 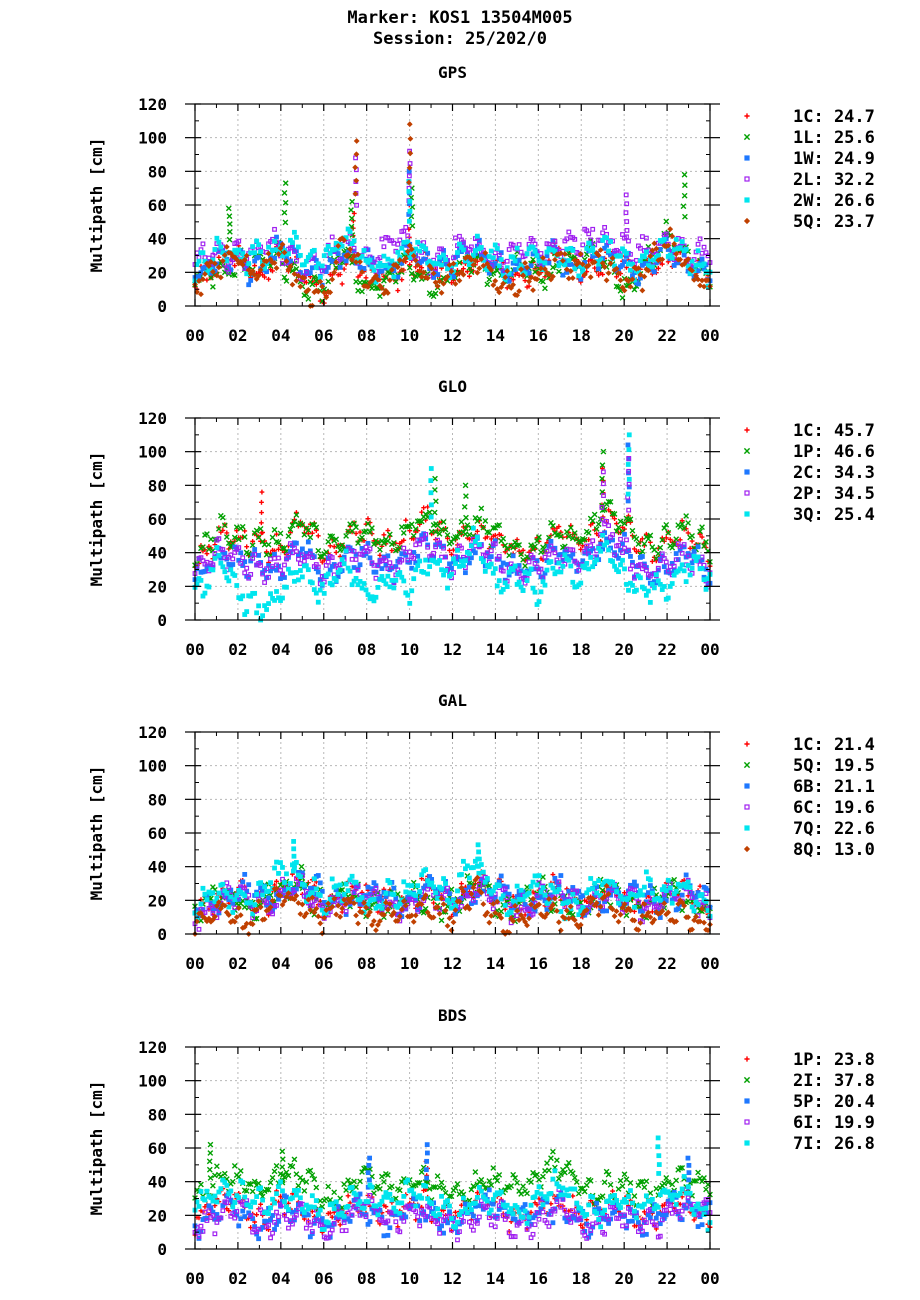 What do you see at coordinates (452, 905) in the screenshot?
I see `series-gal-8q` at bounding box center [452, 905].